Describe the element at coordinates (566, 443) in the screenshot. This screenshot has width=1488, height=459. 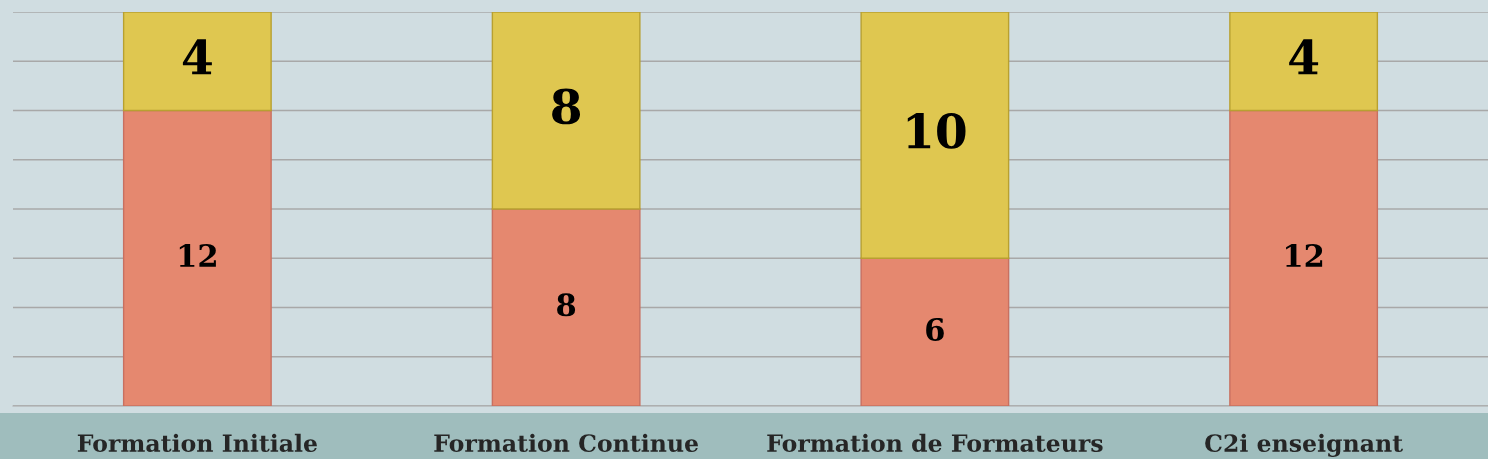
I see `x-tick-label: Formation Continue` at that location.